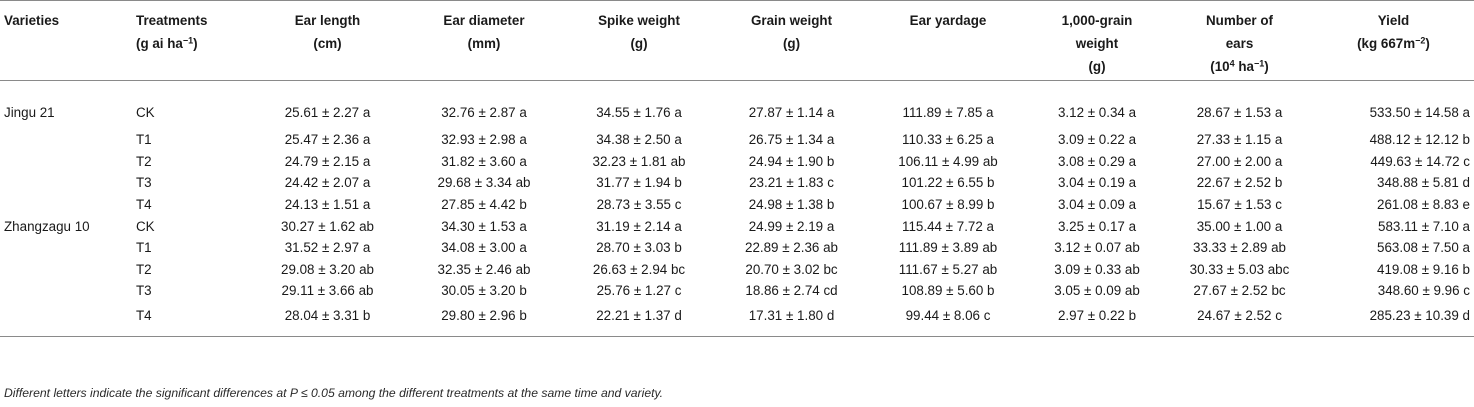 The height and width of the screenshot is (407, 1474). Describe the element at coordinates (66, 40) in the screenshot. I see `header-varieties: Varieties` at that location.